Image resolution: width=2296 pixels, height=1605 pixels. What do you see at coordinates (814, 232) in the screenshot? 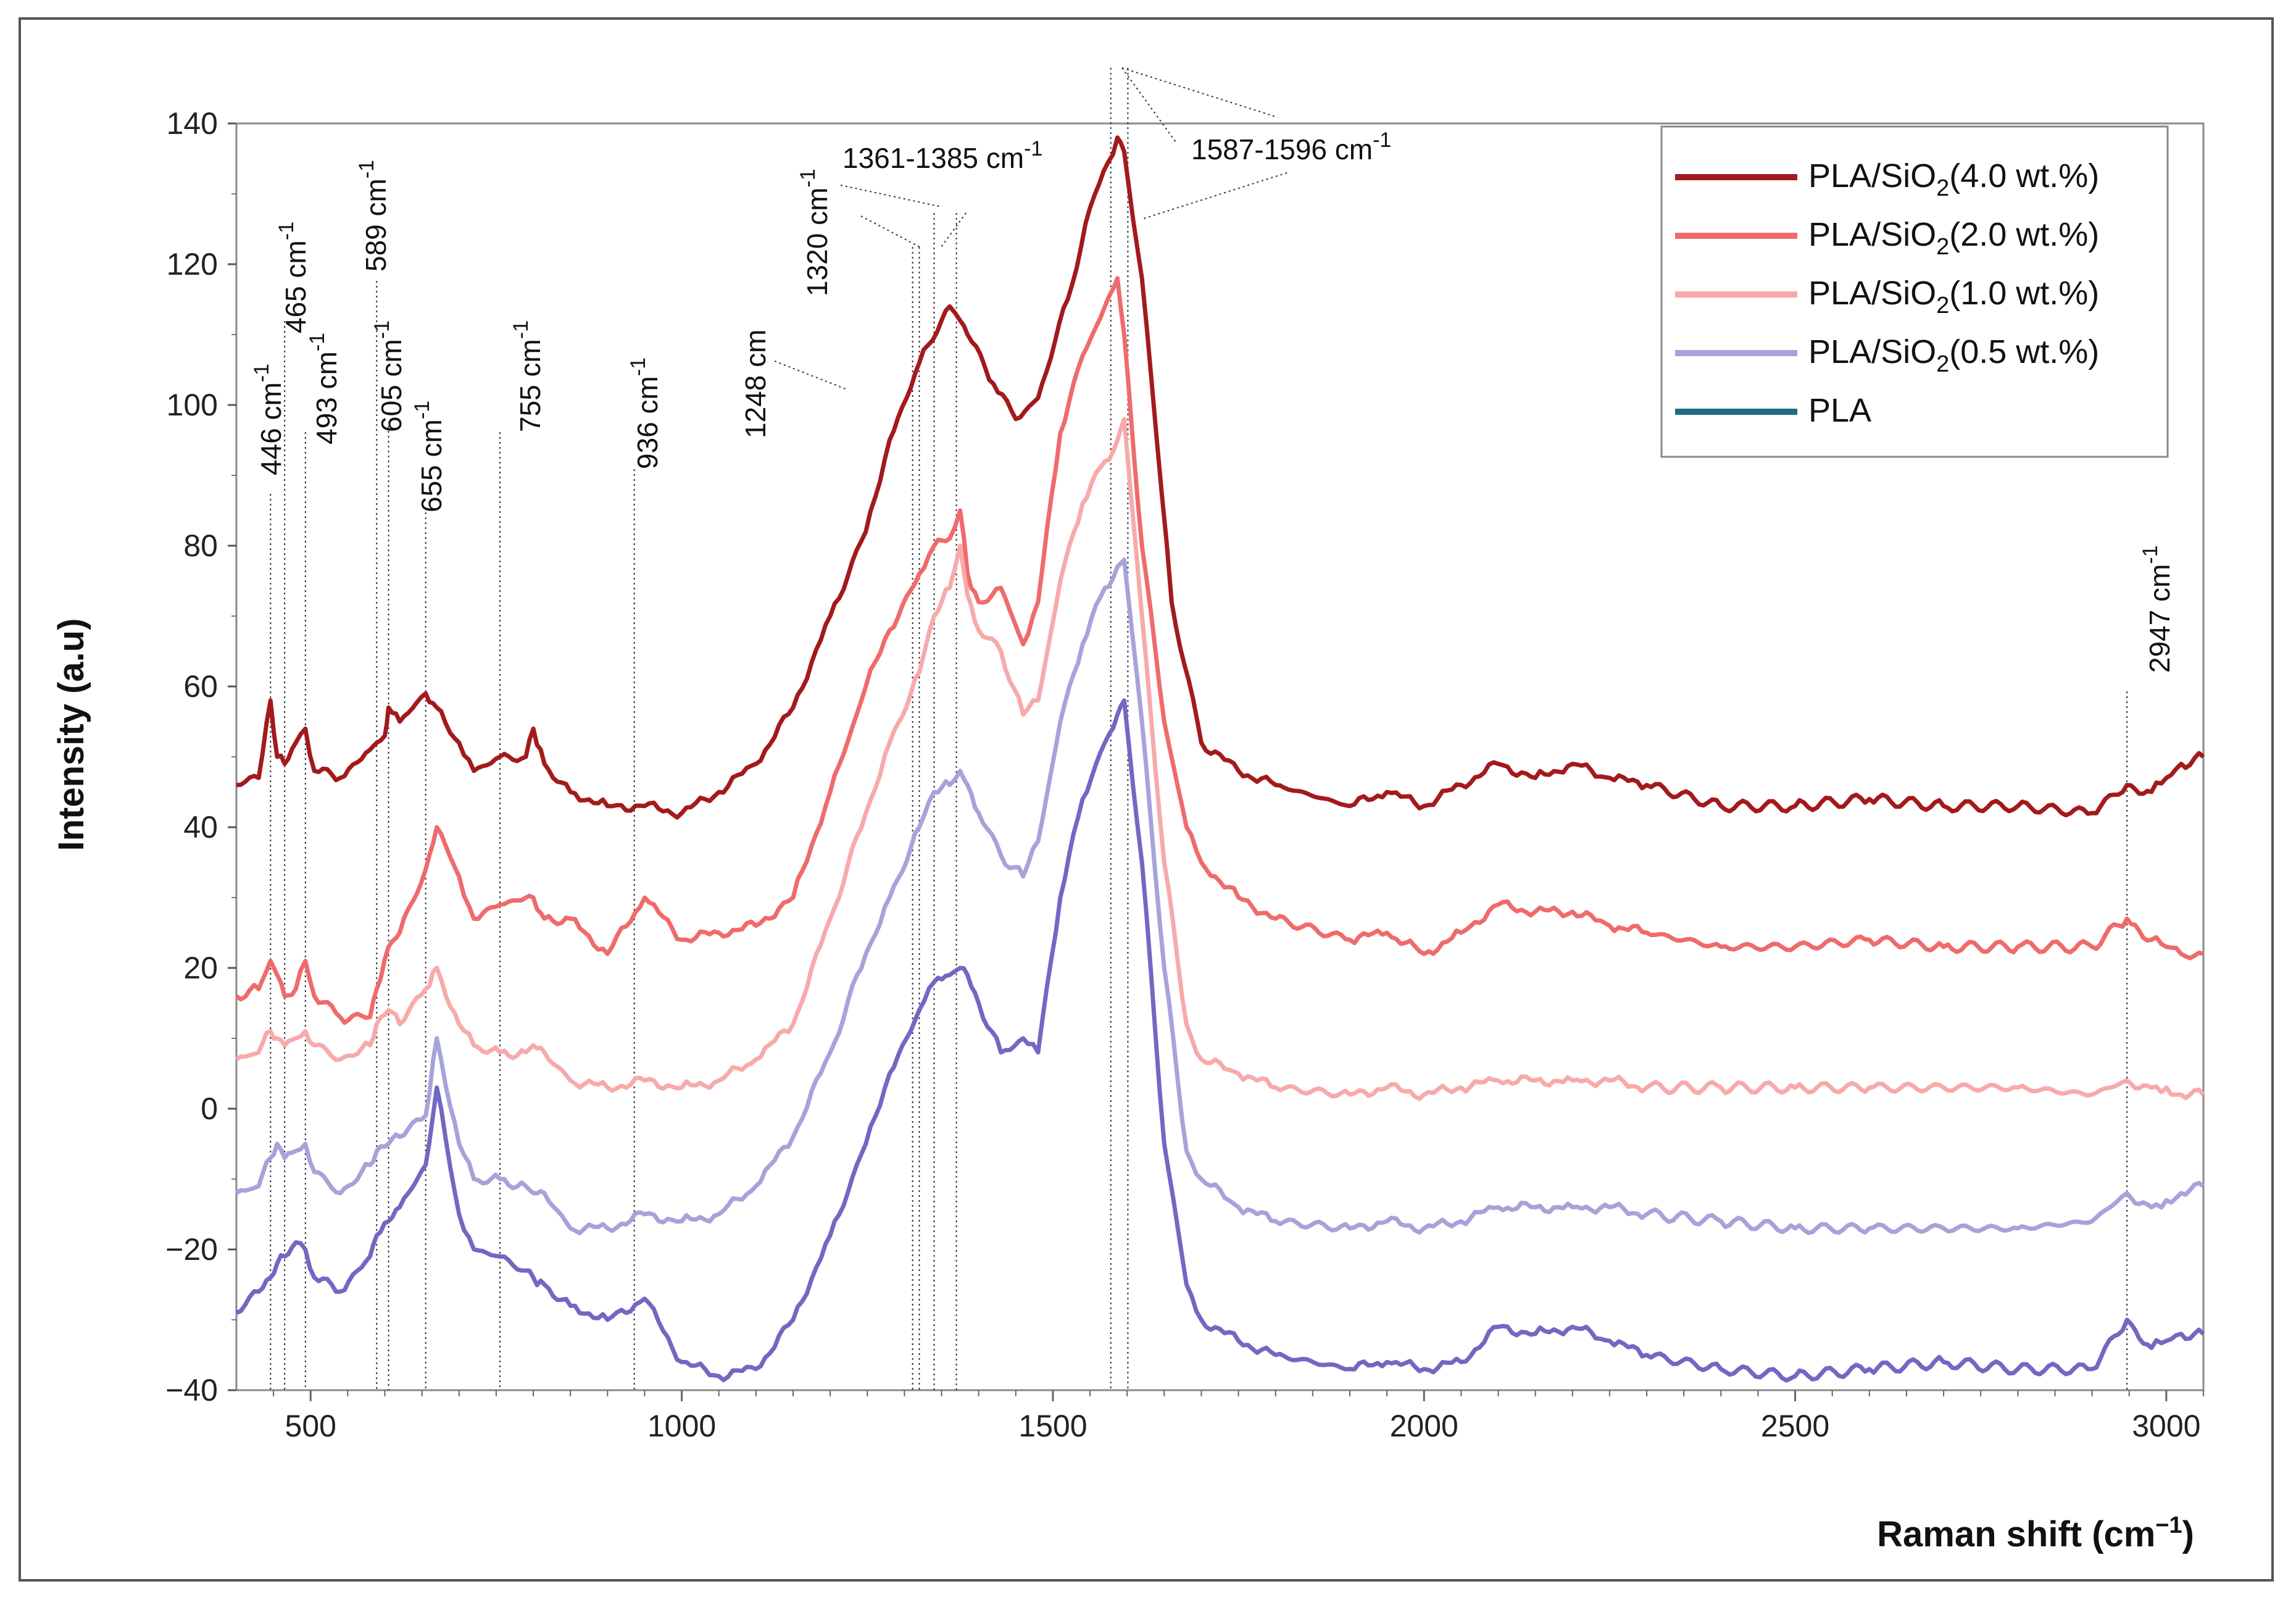
I see `peak-label: 1320 cm-1` at bounding box center [814, 232].